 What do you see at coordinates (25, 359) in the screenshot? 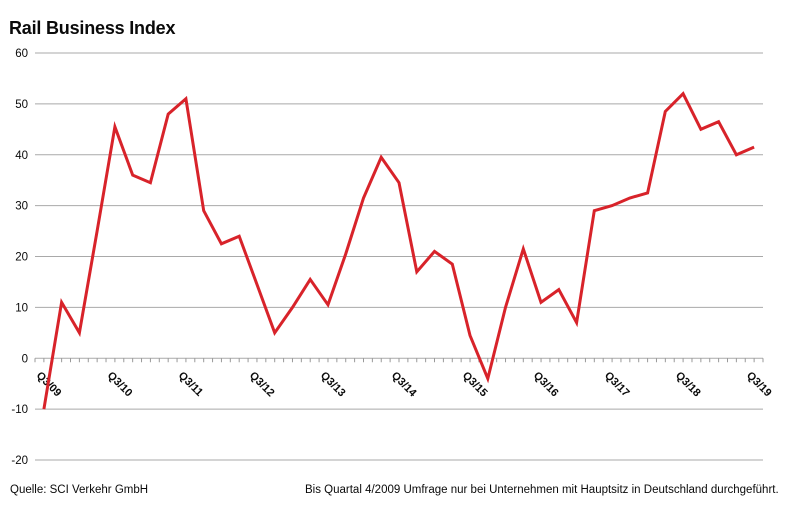
I see `y-axis-tick-label: 0` at bounding box center [25, 359].